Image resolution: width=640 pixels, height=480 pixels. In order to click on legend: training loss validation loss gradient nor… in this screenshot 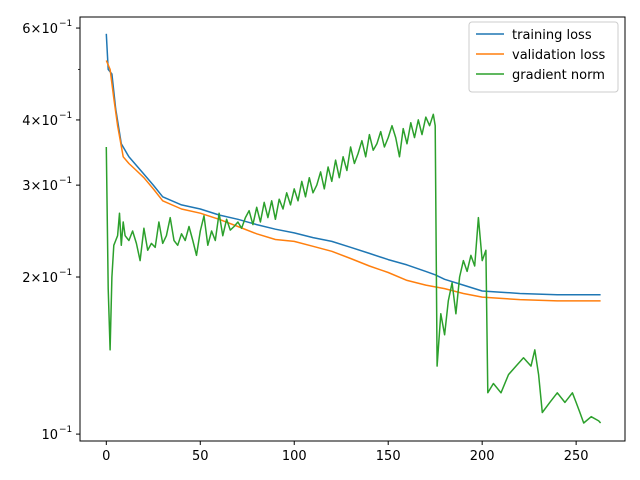, I will do `click(543, 57)`.